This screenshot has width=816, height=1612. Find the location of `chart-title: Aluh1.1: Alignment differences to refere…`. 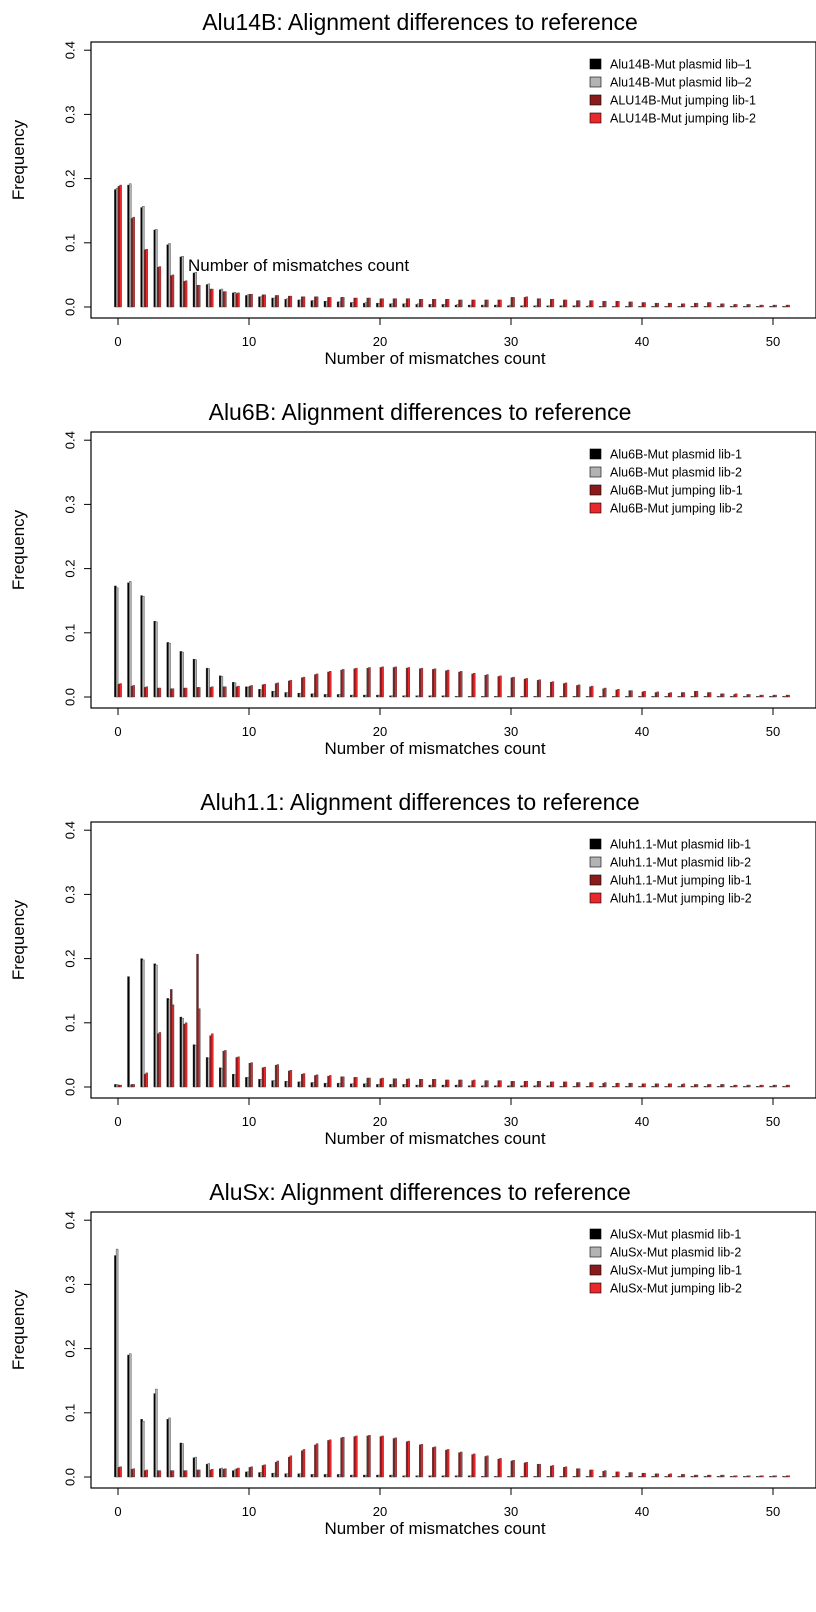

chart-title: Aluh1.1: Alignment differences to refere… is located at coordinates (419, 802).